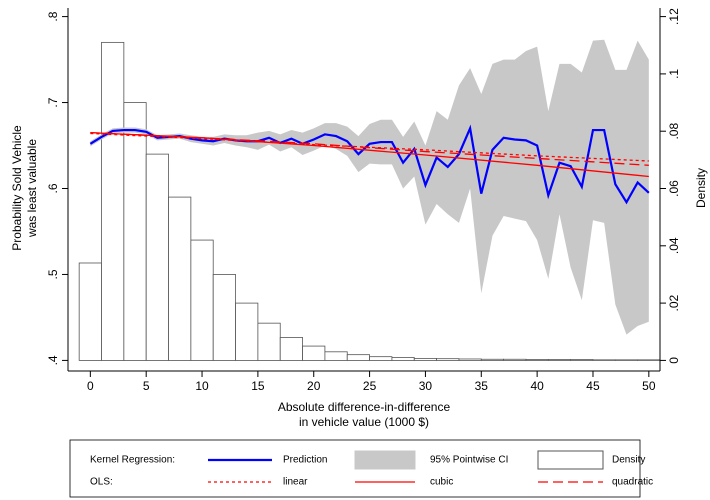 The image size is (710, 500). I want to click on x-tick-label: 0, so click(90, 386).